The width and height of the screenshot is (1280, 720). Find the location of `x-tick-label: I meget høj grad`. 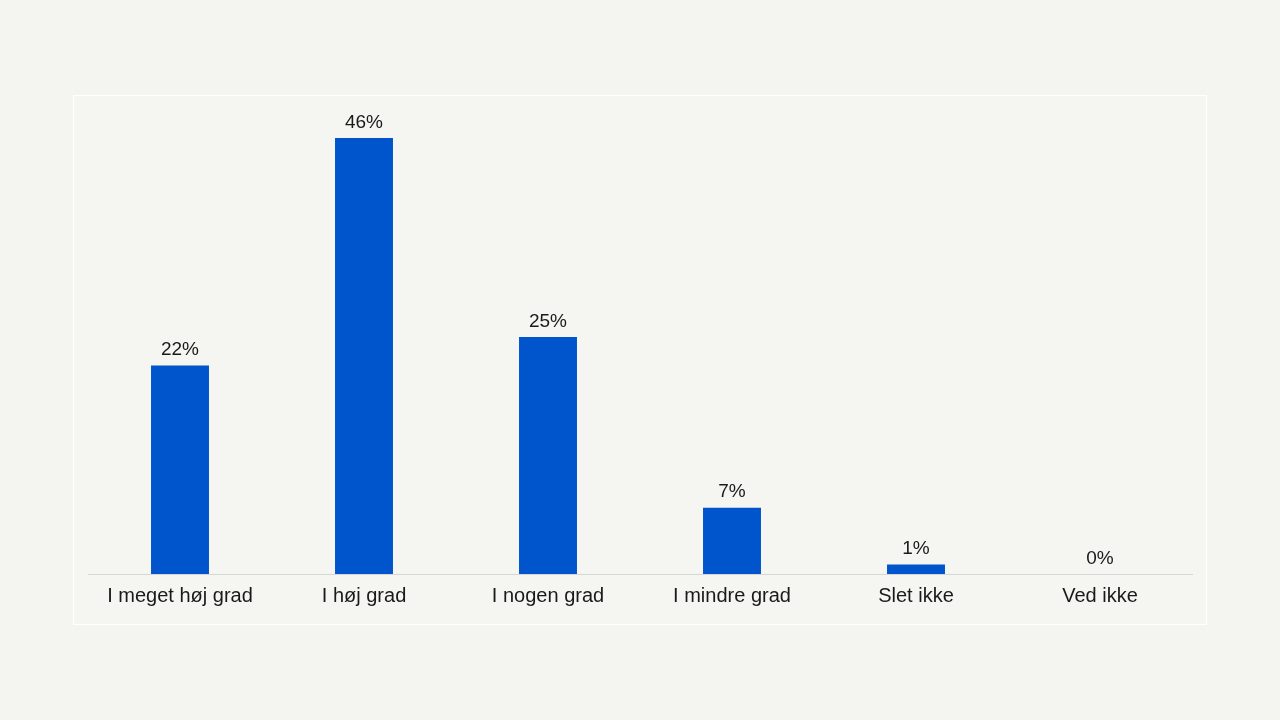

x-tick-label: I meget høj grad is located at coordinates (180, 594).